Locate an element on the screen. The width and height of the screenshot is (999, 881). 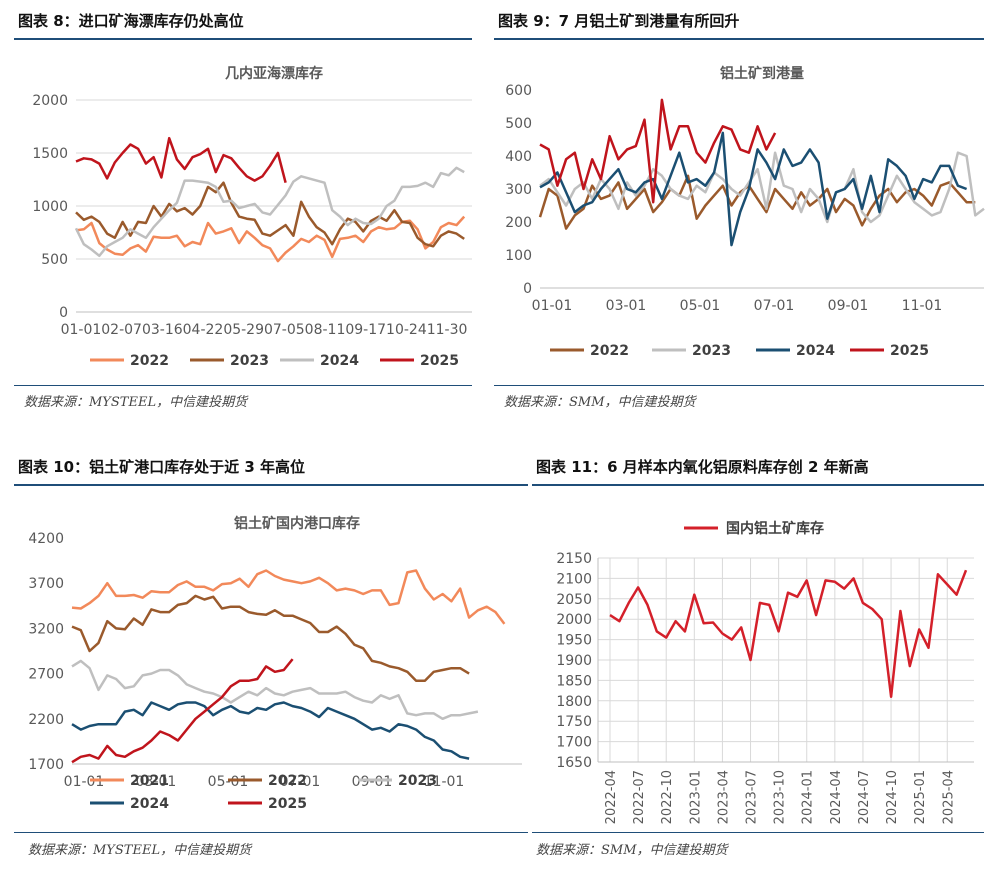
panel-heading-1: 图表 8：进口矿海漂库存仍处高位 is located at coordinates (131, 21).